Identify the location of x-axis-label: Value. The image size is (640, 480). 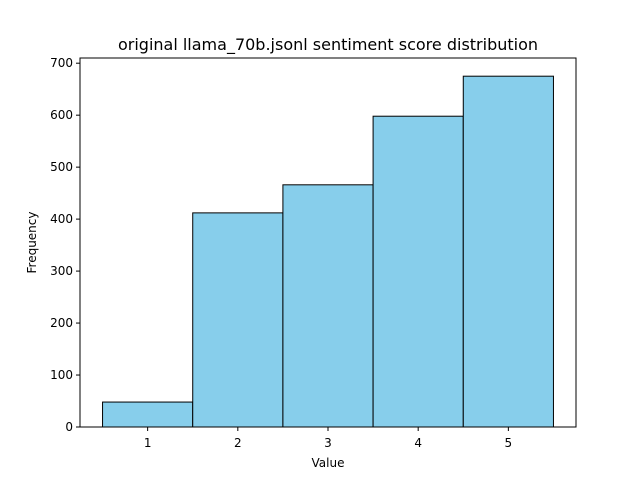
(328, 463).